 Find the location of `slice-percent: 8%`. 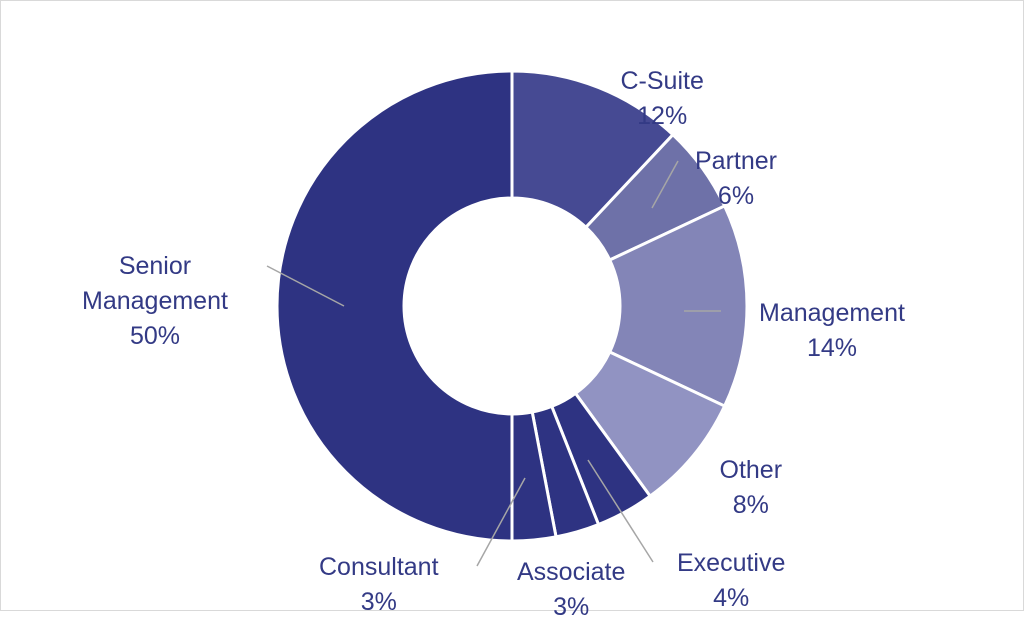

slice-percent: 8% is located at coordinates (750, 505).